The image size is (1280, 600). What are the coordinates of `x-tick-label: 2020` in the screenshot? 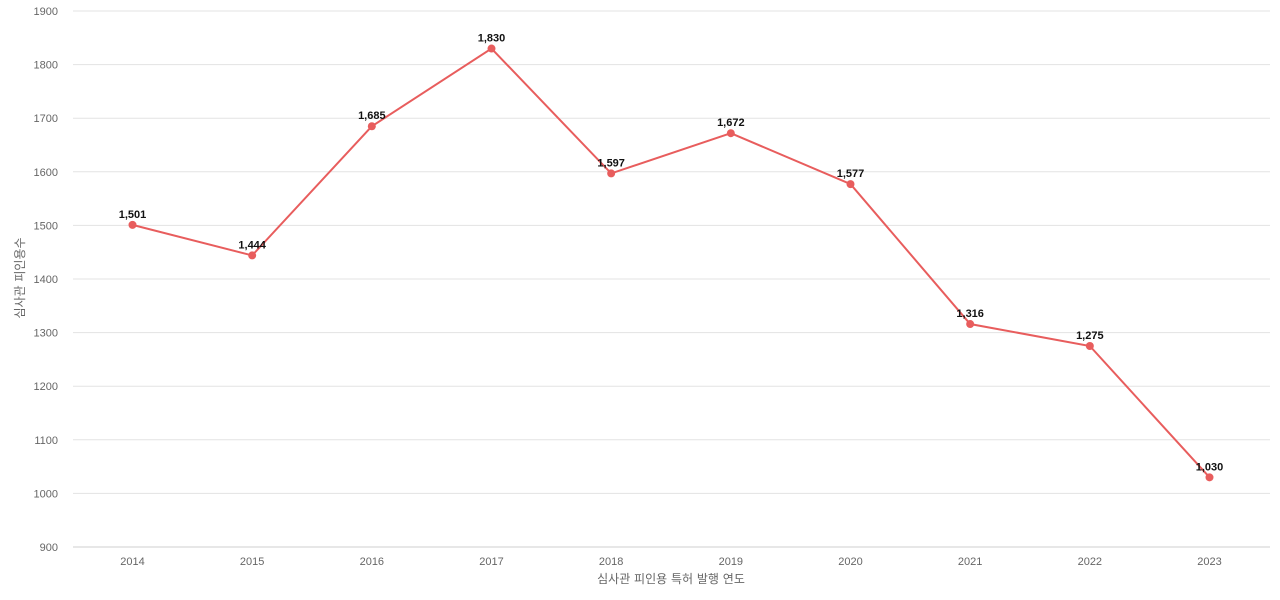 It's located at (850, 562).